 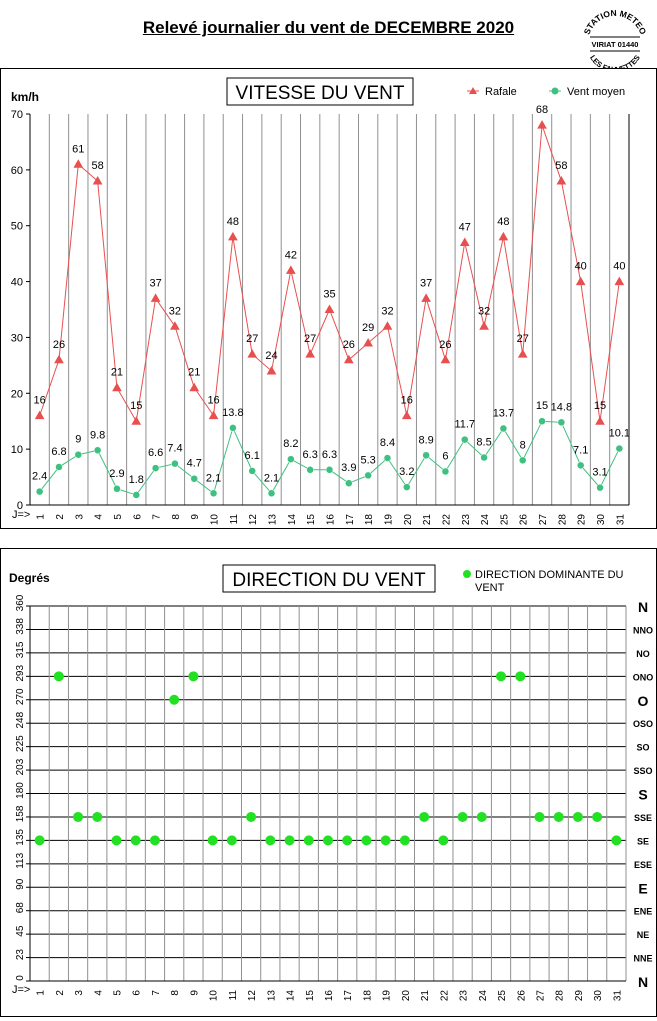 What do you see at coordinates (118, 993) in the screenshot?
I see `x-tick-label: 5` at bounding box center [118, 993].